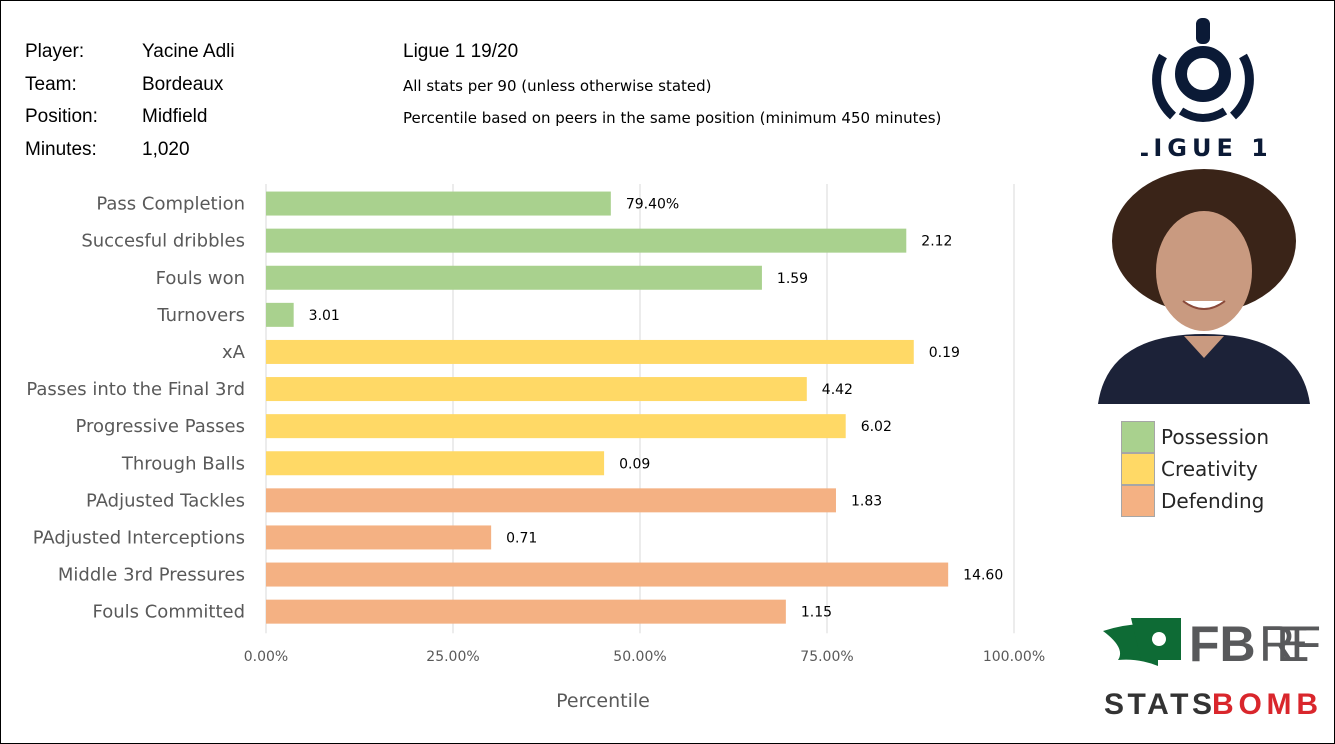 This screenshot has width=1335, height=744. What do you see at coordinates (634, 464) in the screenshot?
I see `data-label: 0.09` at bounding box center [634, 464].